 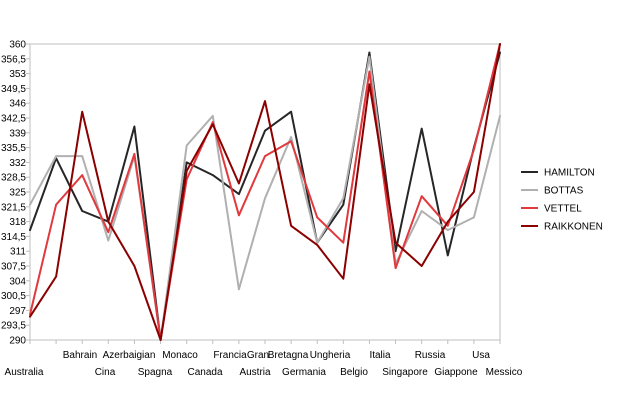 I want to click on y-tick-label: 353, so click(x=17, y=74).